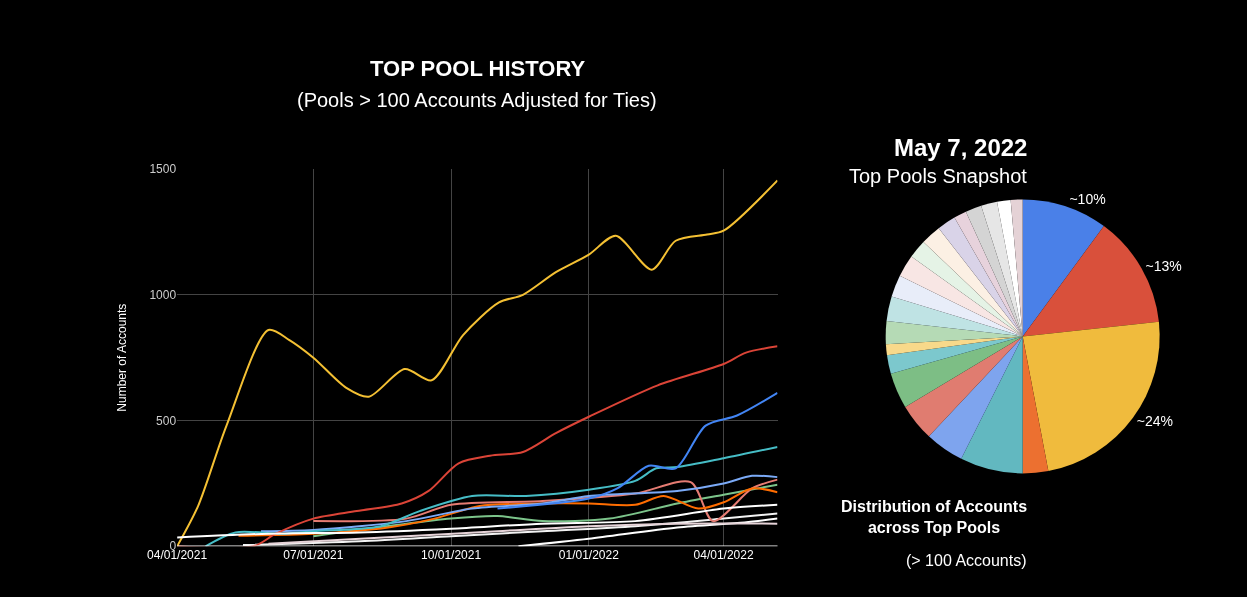 Image resolution: width=1247 pixels, height=597 pixels. What do you see at coordinates (163, 295) in the screenshot?
I see `y-tick-label: 1000` at bounding box center [163, 295].